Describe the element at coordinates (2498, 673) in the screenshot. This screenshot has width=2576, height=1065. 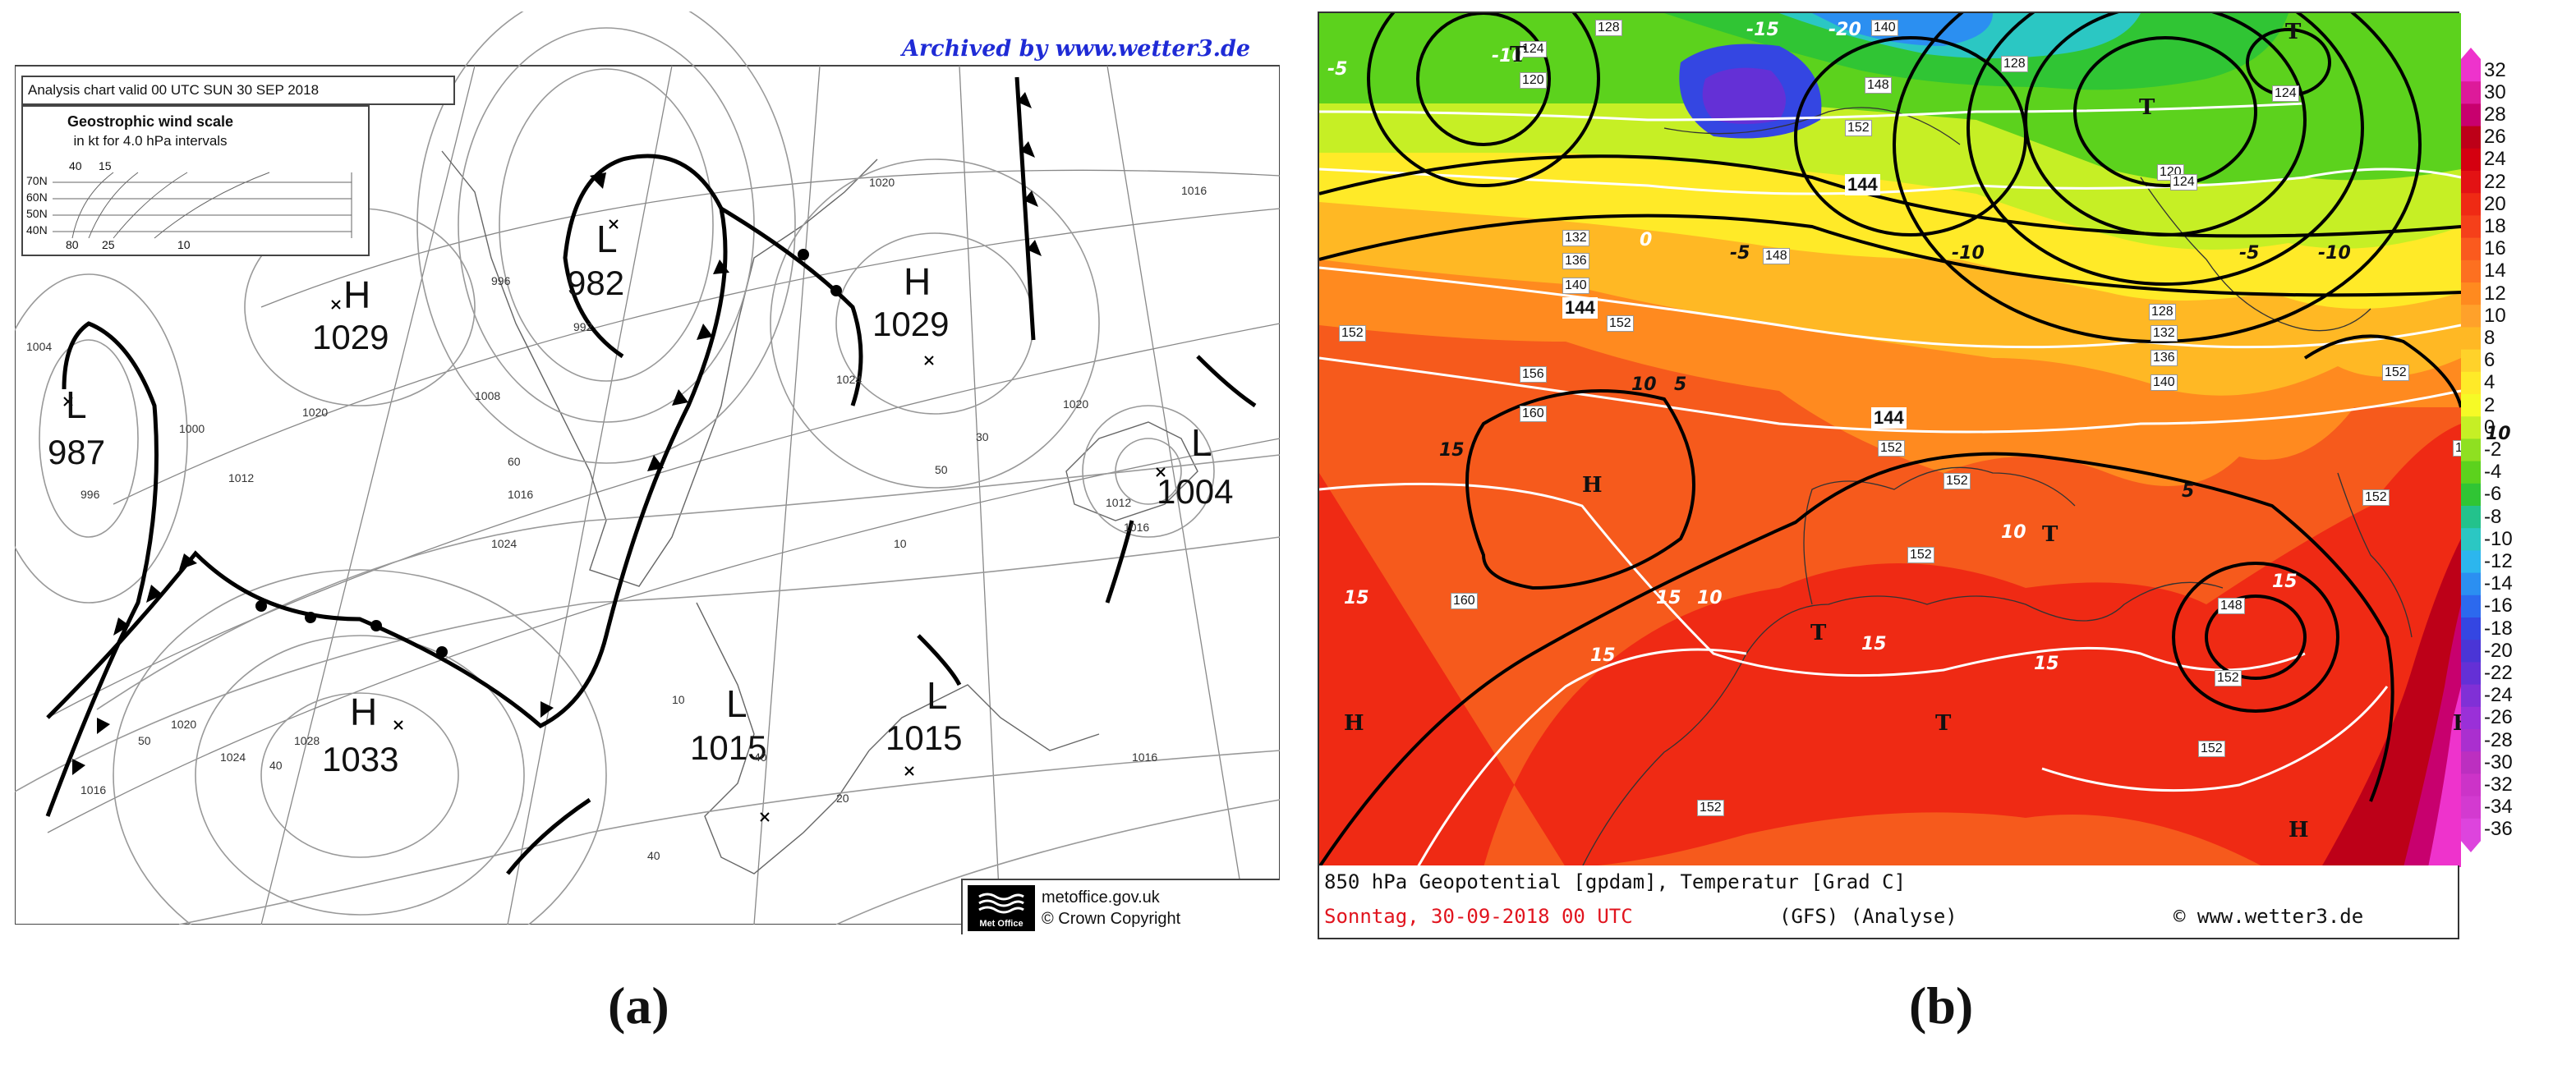
I see `colorbar-tick-label: -22` at that location.